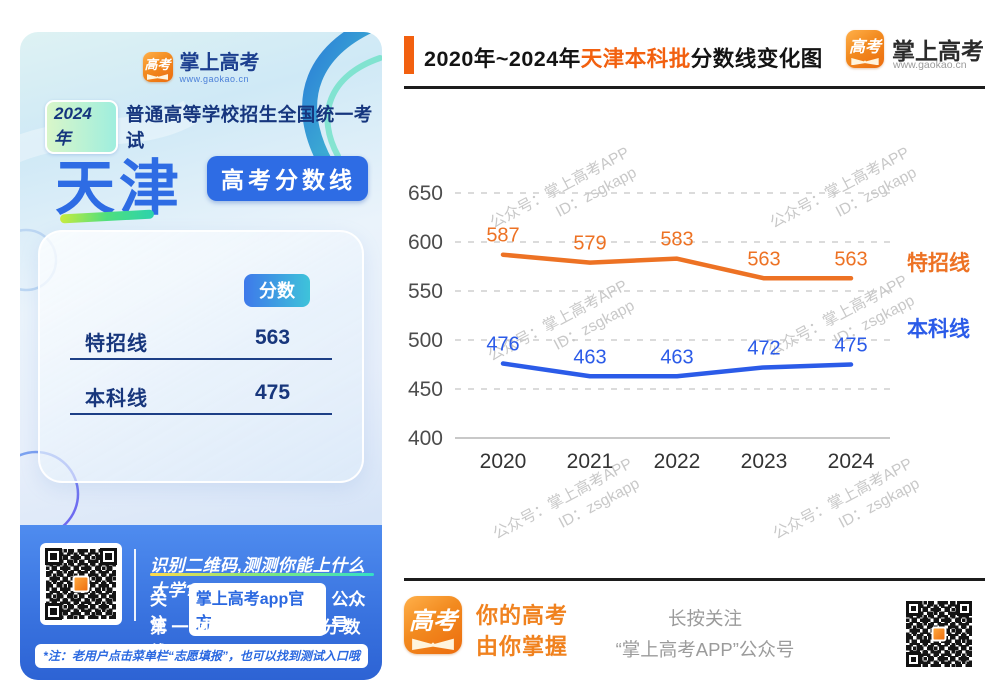 The height and width of the screenshot is (696, 1000). Describe the element at coordinates (590, 461) in the screenshot. I see `x-tick-label: 2021` at that location.